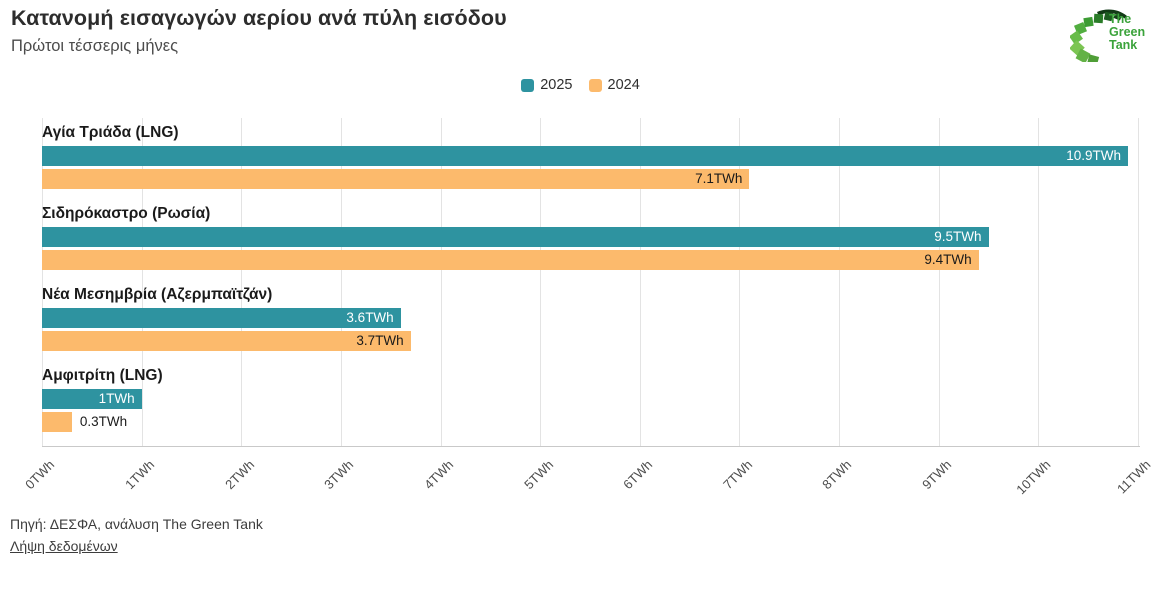 The width and height of the screenshot is (1161, 591). I want to click on bar-value-label: 1TWh, so click(116, 398).